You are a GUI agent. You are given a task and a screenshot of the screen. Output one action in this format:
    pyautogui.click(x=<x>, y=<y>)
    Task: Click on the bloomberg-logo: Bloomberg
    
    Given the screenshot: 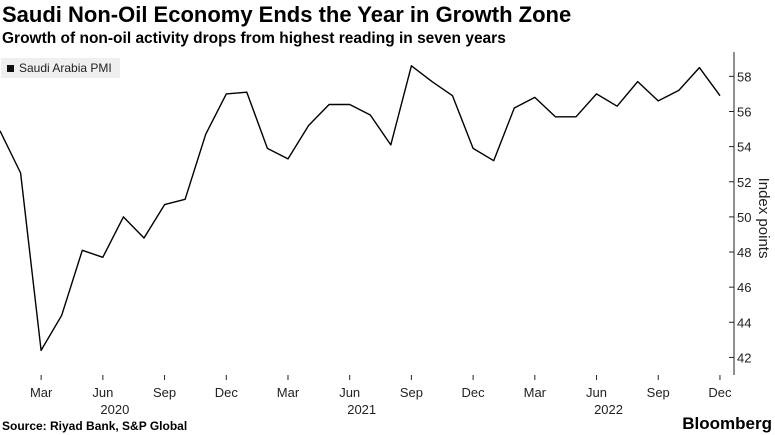 What is the action you would take?
    pyautogui.click(x=727, y=423)
    